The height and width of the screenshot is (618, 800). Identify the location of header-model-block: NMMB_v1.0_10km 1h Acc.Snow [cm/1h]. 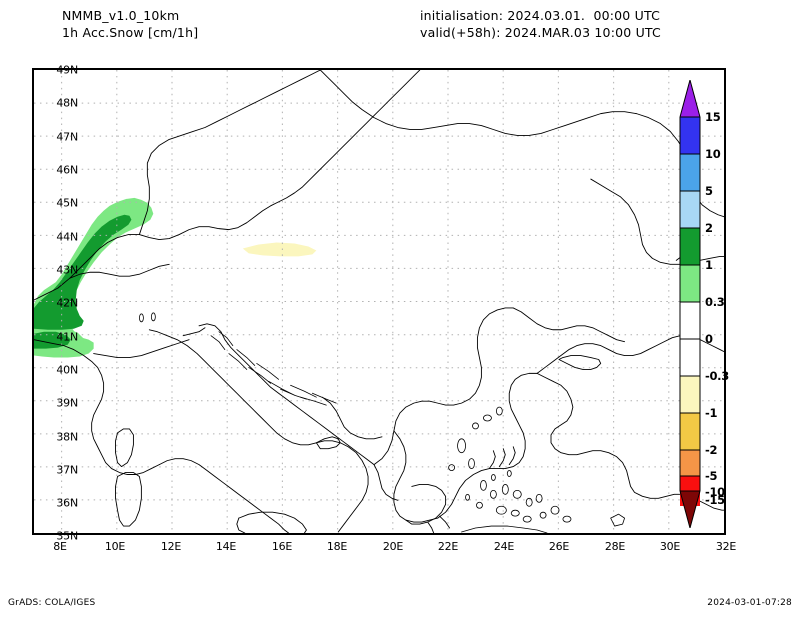
(227, 24).